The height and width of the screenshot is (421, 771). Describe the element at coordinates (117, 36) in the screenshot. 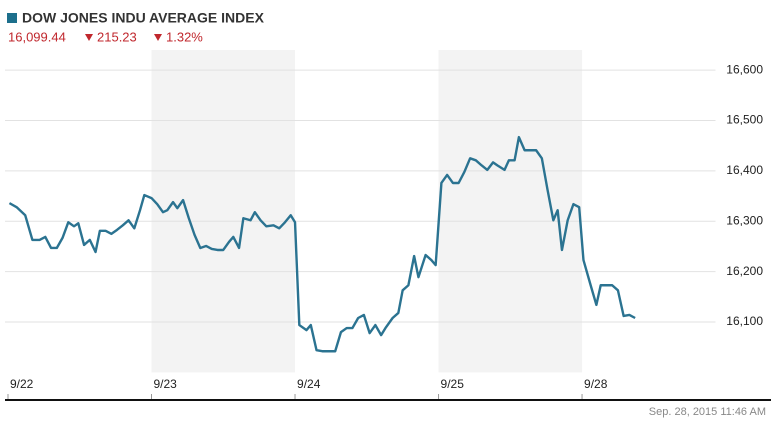

I see `change: 215.23` at that location.